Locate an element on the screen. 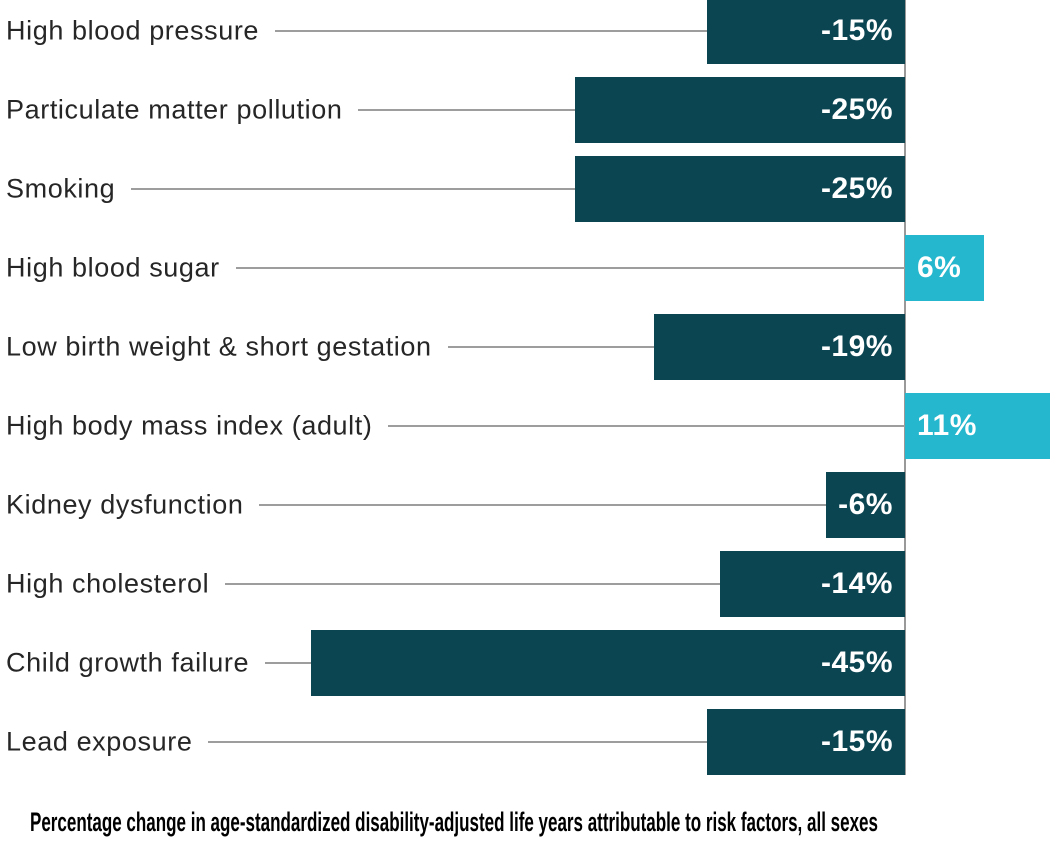  bar: -6% is located at coordinates (865, 505).